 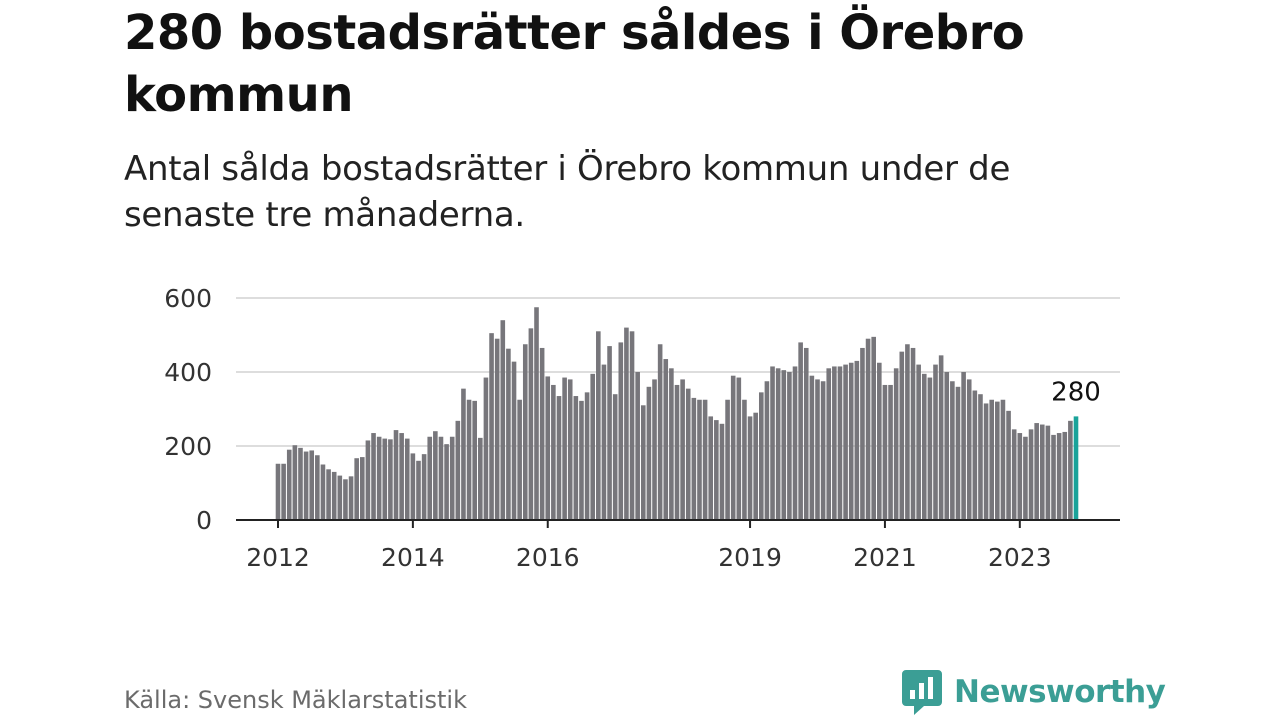 What do you see at coordinates (922, 692) in the screenshot?
I see `newsworthy-logo-icon` at bounding box center [922, 692].